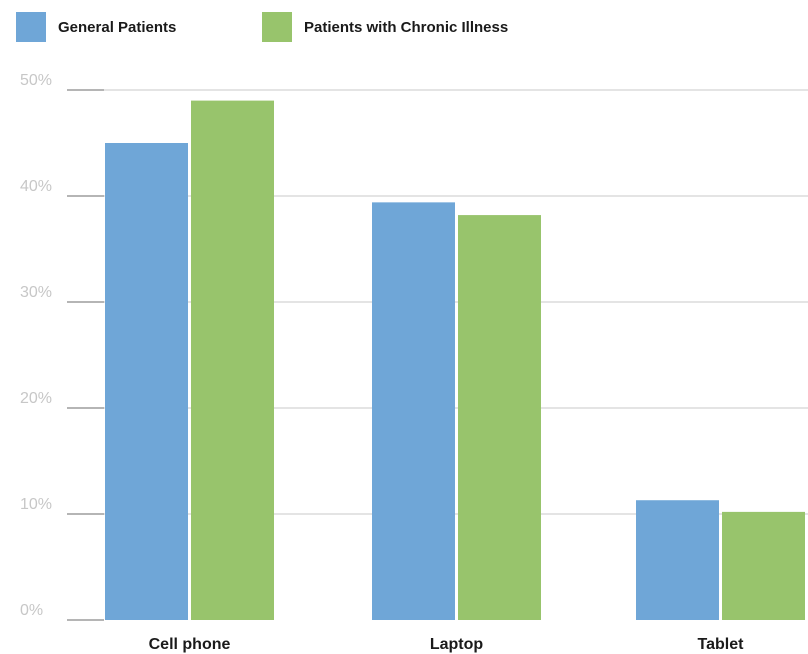 The image size is (808, 654). What do you see at coordinates (62, 346) in the screenshot?
I see `y-axis: 0% 10% 20% 30% 40% 50%` at bounding box center [62, 346].